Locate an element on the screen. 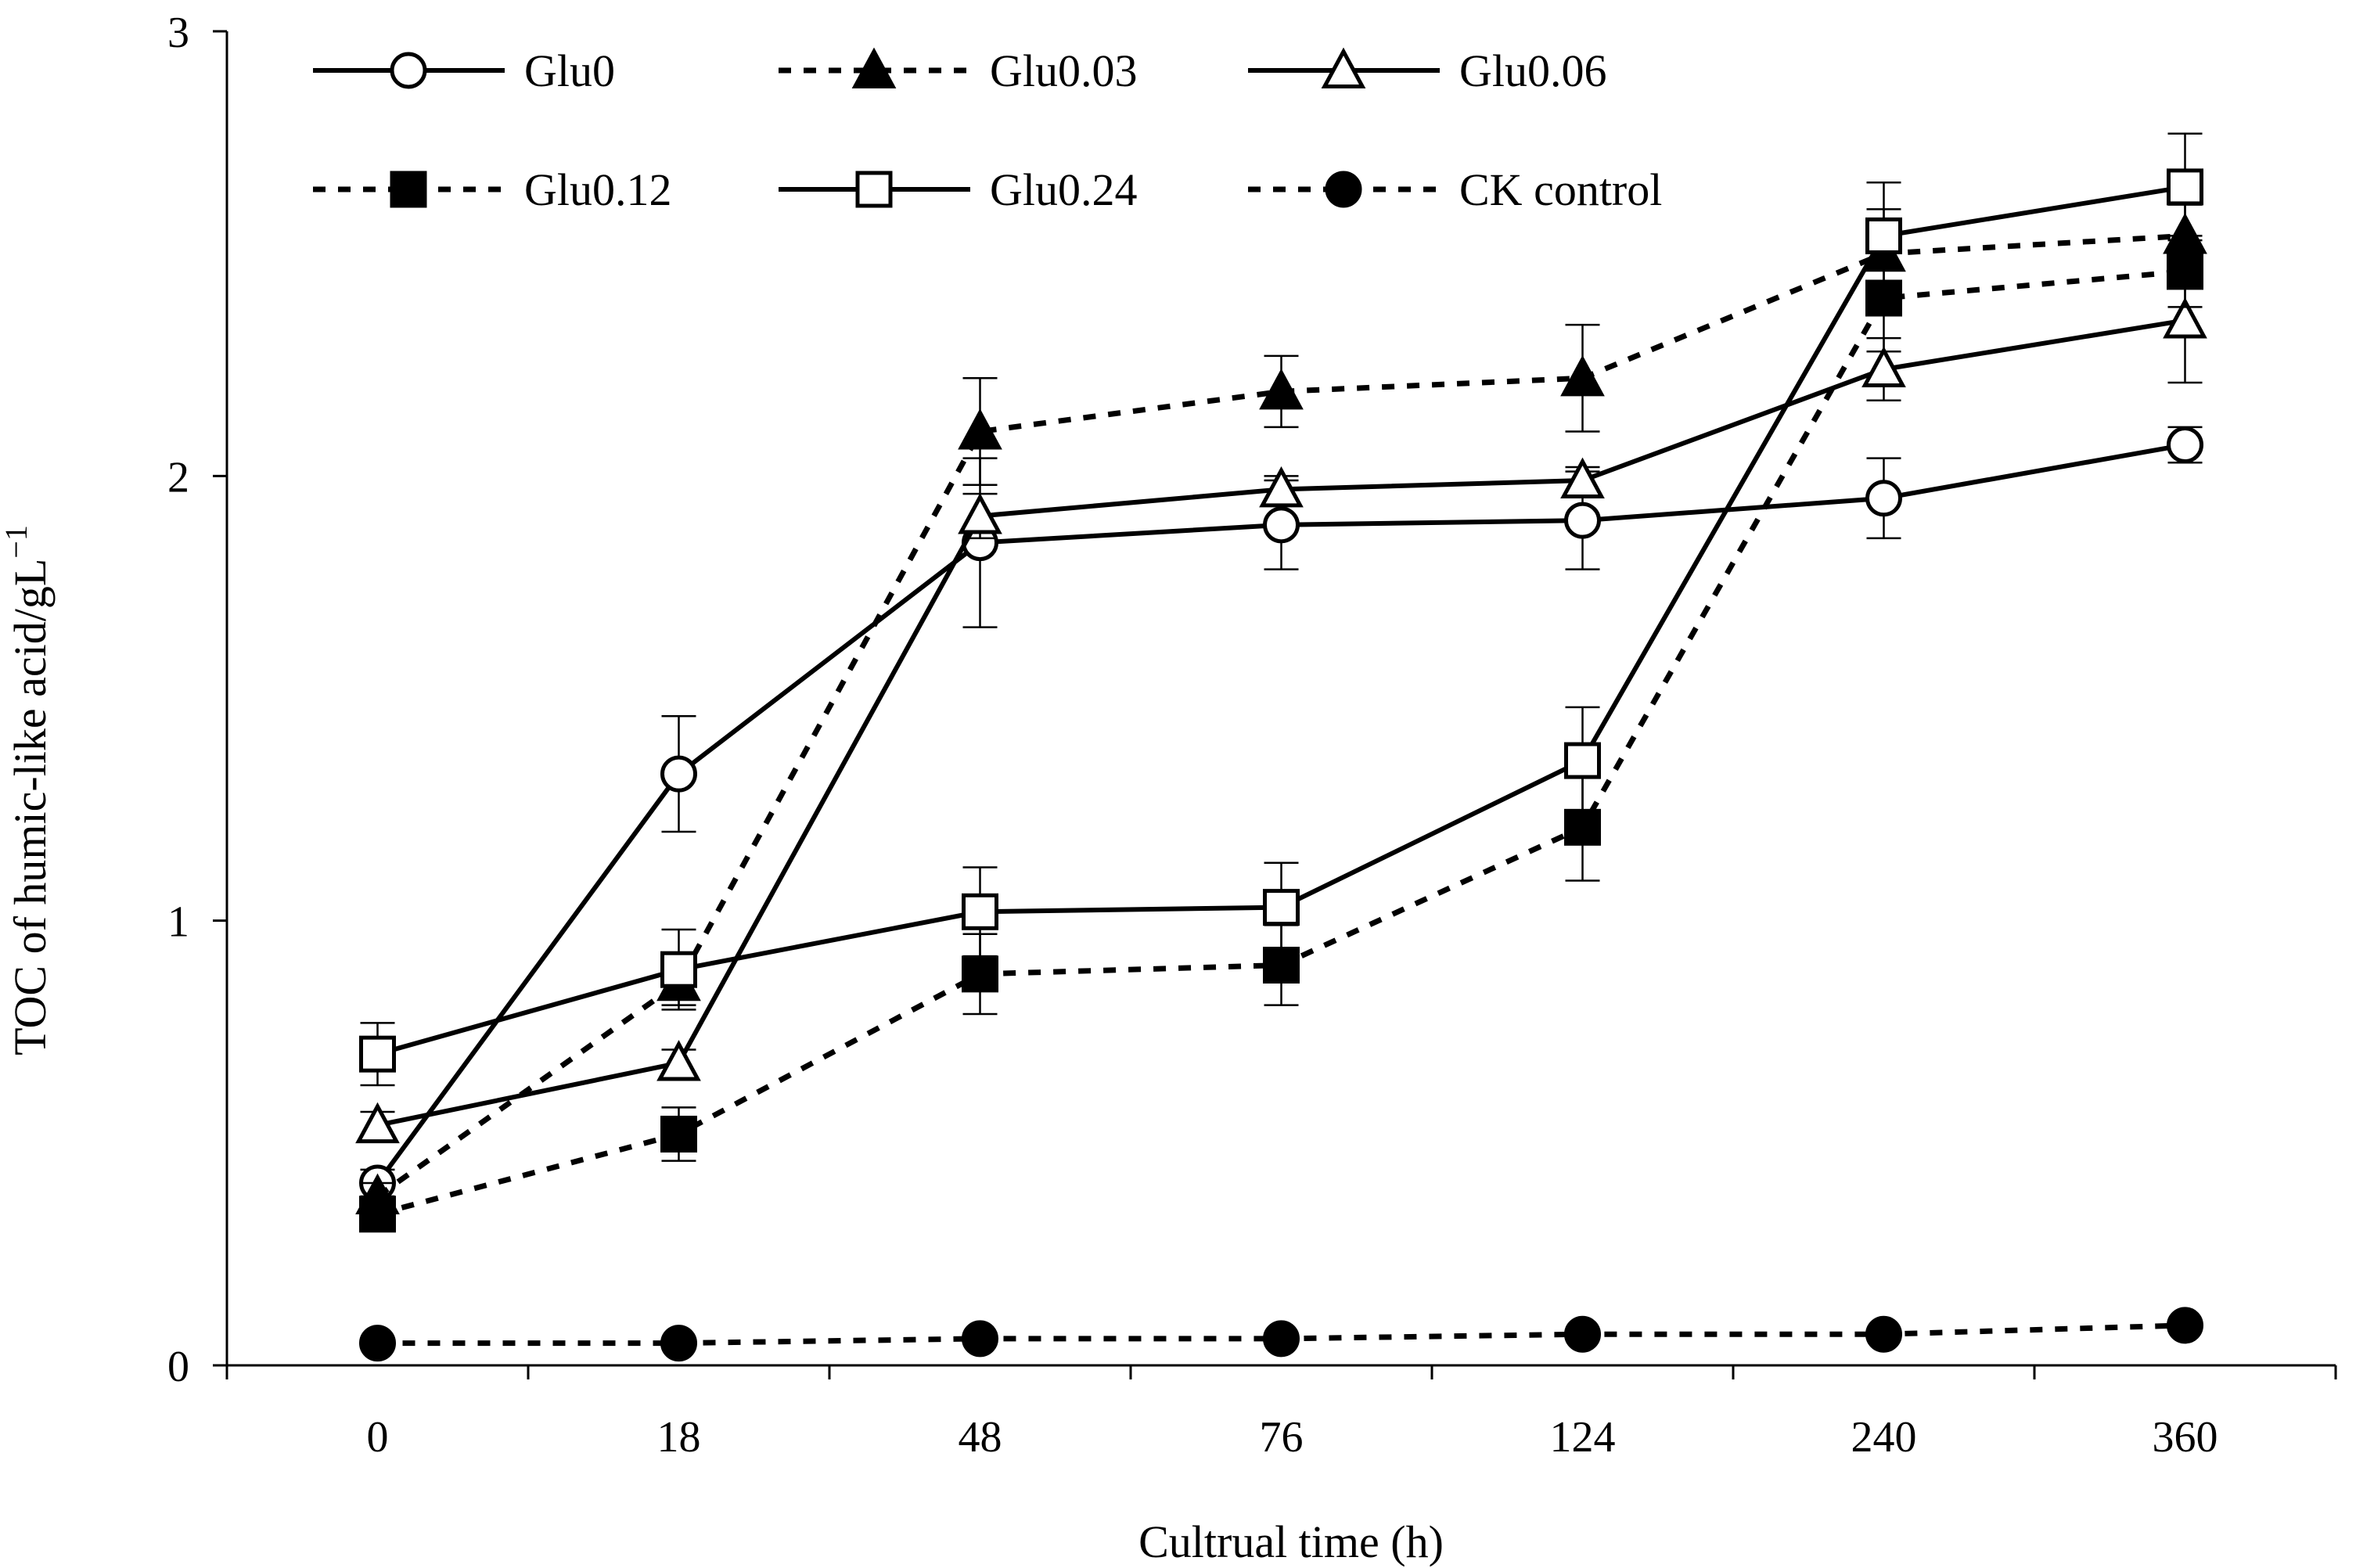 The width and height of the screenshot is (2356, 1568). legend-item-glu0-24: Glu0.24 is located at coordinates (958, 189).